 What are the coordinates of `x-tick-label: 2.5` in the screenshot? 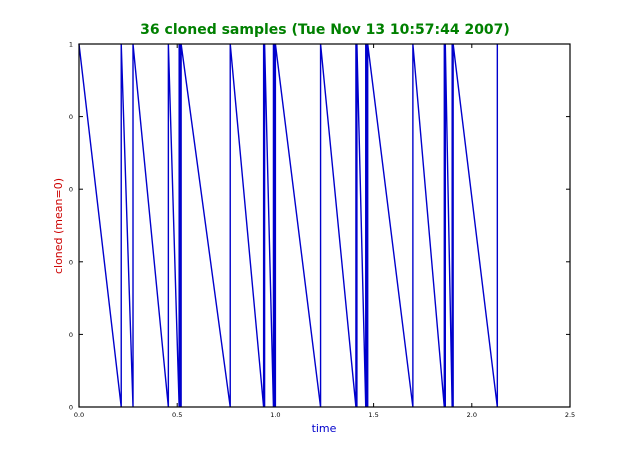 It's located at (570, 415).